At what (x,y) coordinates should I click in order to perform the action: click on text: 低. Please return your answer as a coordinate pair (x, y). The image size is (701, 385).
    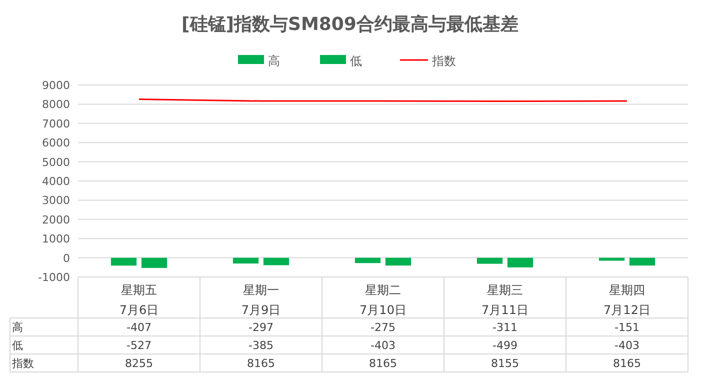
    Looking at the image, I should click on (17, 345).